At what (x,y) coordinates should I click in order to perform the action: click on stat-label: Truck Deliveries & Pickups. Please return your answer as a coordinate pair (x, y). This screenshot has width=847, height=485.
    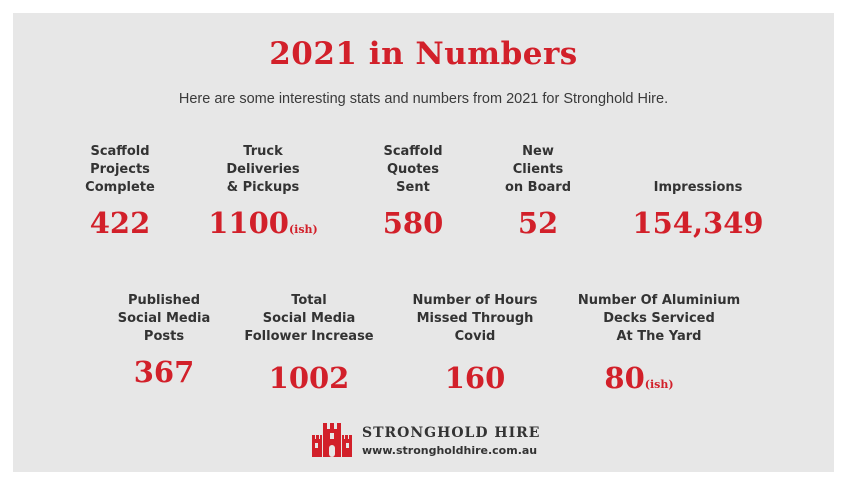
    Looking at the image, I should click on (263, 169).